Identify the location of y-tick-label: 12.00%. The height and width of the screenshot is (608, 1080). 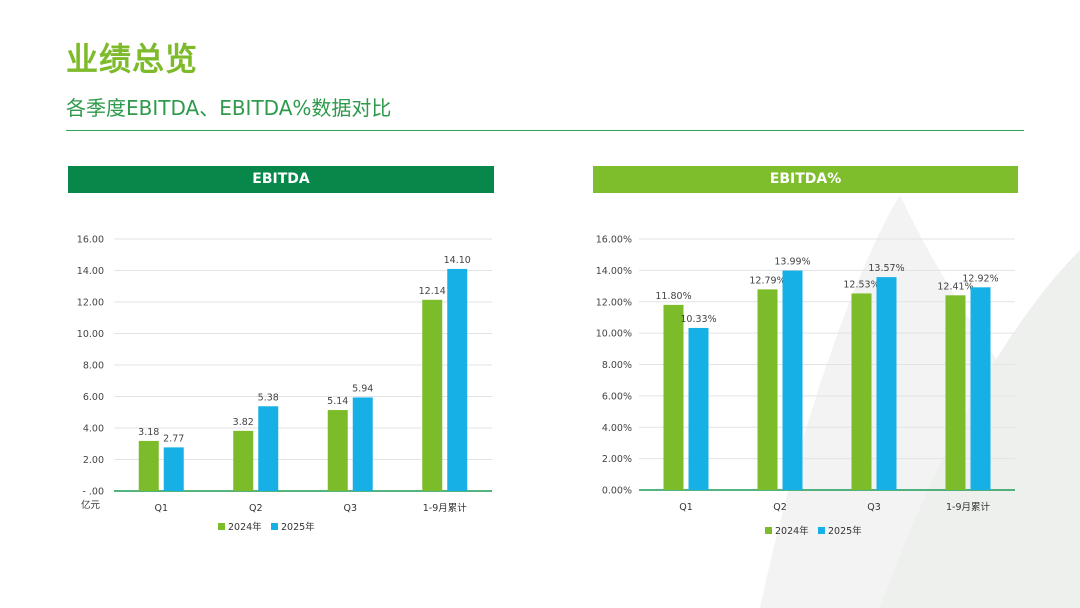
(614, 302).